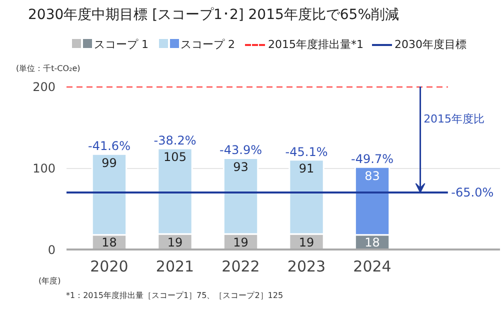 The height and width of the screenshot is (315, 503). What do you see at coordinates (52, 250) in the screenshot?
I see `y-tick-label: 0` at bounding box center [52, 250].